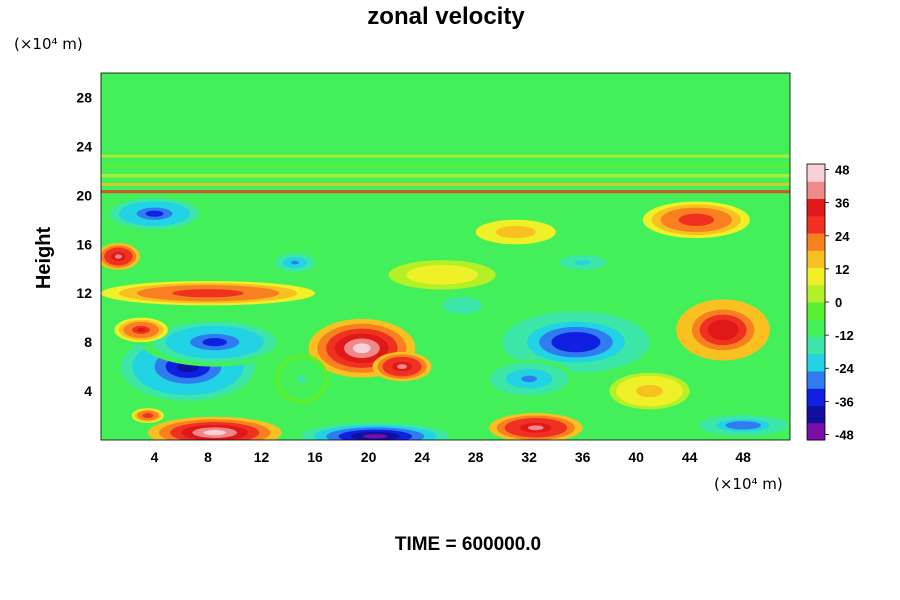 Image resolution: width=900 pixels, height=600 pixels. I want to click on x-tick-label: 28, so click(476, 457).